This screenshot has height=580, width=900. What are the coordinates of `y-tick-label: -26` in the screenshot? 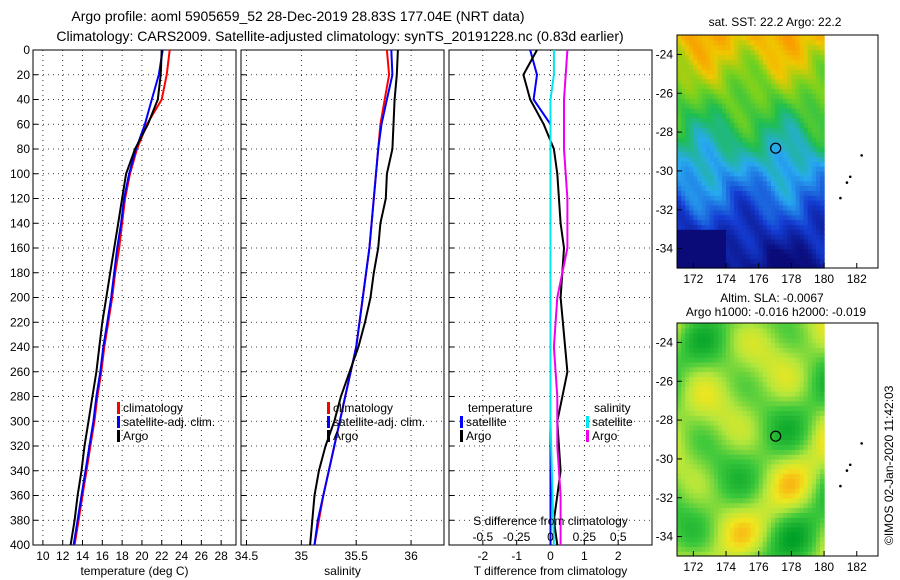 It's located at (665, 381).